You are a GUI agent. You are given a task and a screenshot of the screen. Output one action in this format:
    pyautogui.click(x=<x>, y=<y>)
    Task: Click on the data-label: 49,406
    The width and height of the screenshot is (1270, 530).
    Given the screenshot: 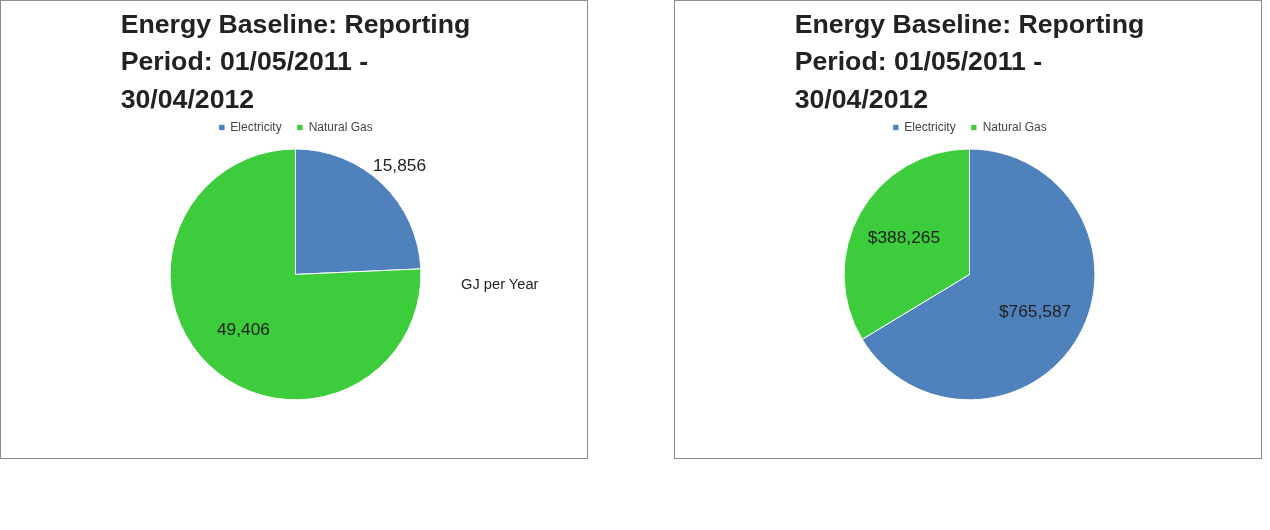 What is the action you would take?
    pyautogui.click(x=243, y=328)
    